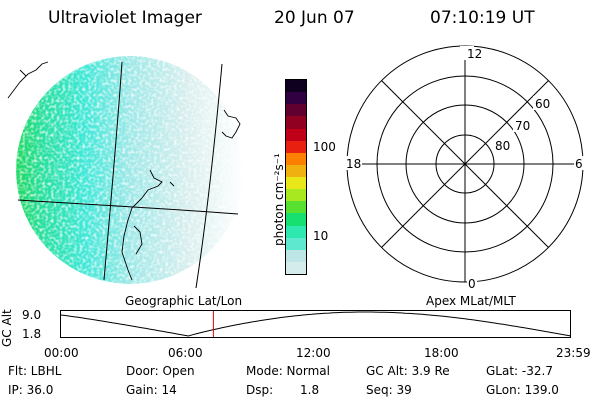  What do you see at coordinates (32, 334) in the screenshot?
I see `altitude-tick-low: 1.8` at bounding box center [32, 334].